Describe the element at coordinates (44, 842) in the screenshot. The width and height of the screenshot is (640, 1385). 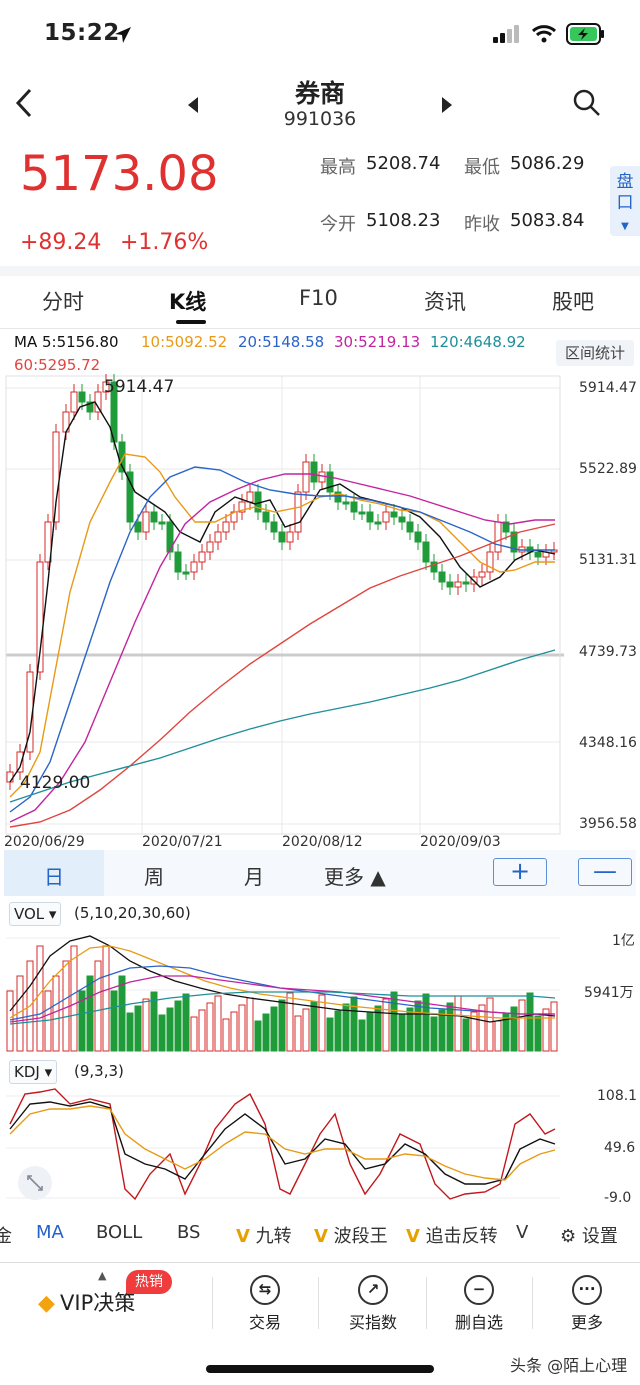
I see `x-tick-0: 2020/06/29` at that location.